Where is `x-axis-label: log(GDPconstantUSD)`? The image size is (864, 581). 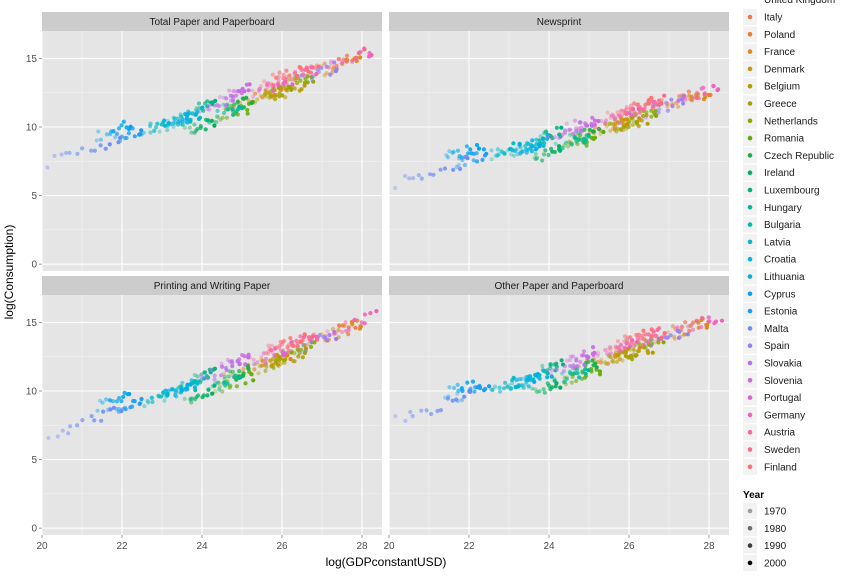 x-axis-label: log(GDPconstantUSD) is located at coordinates (386, 562).